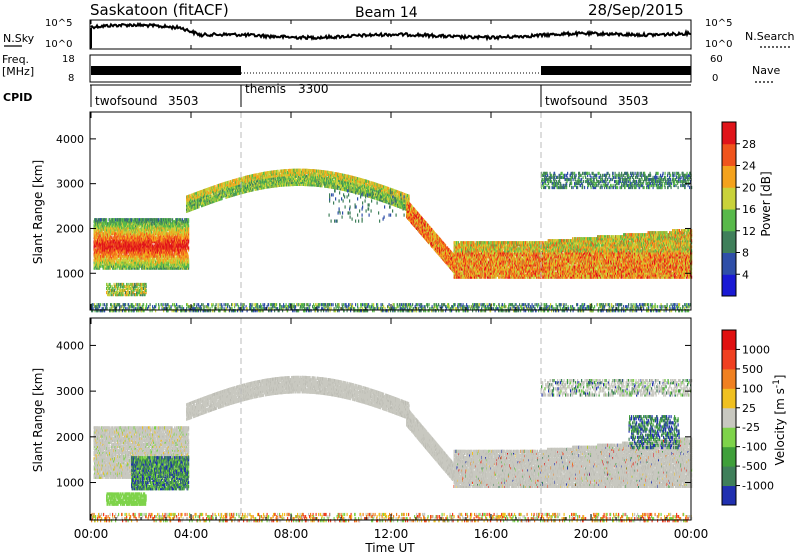 Image resolution: width=800 pixels, height=558 pixels. What do you see at coordinates (766, 70) in the screenshot?
I see `nave-label: Nave` at bounding box center [766, 70].